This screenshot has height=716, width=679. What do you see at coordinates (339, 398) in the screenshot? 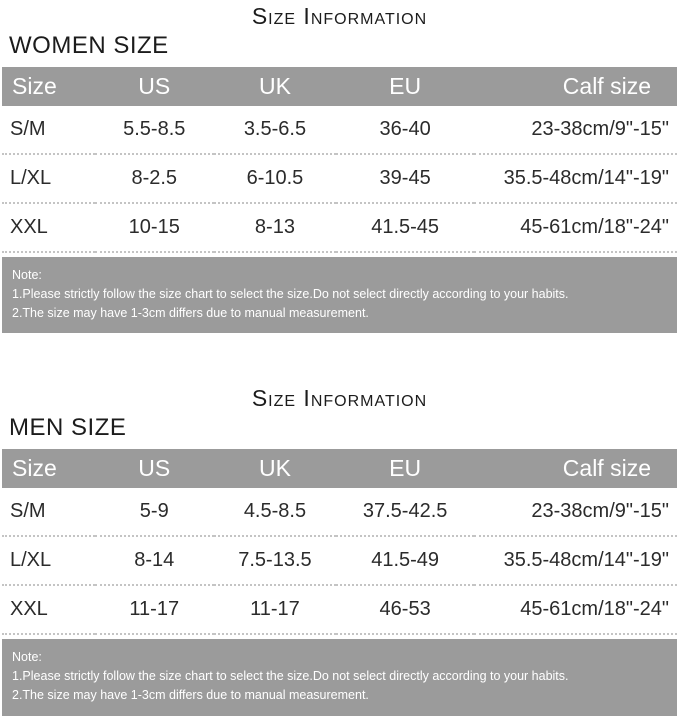
I see `section-title-men: Size Information` at bounding box center [339, 398].